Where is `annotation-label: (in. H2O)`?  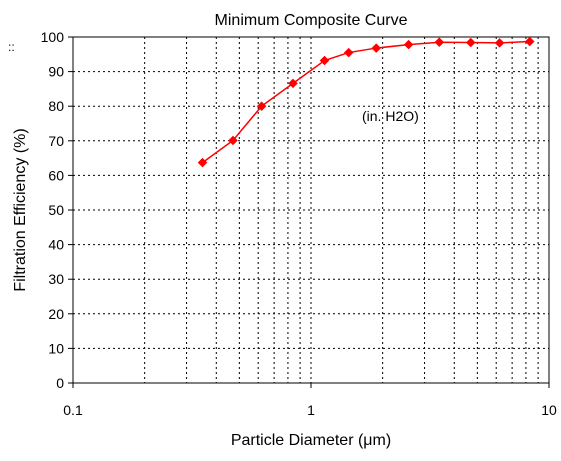 annotation-label: (in. H2O) is located at coordinates (390, 116).